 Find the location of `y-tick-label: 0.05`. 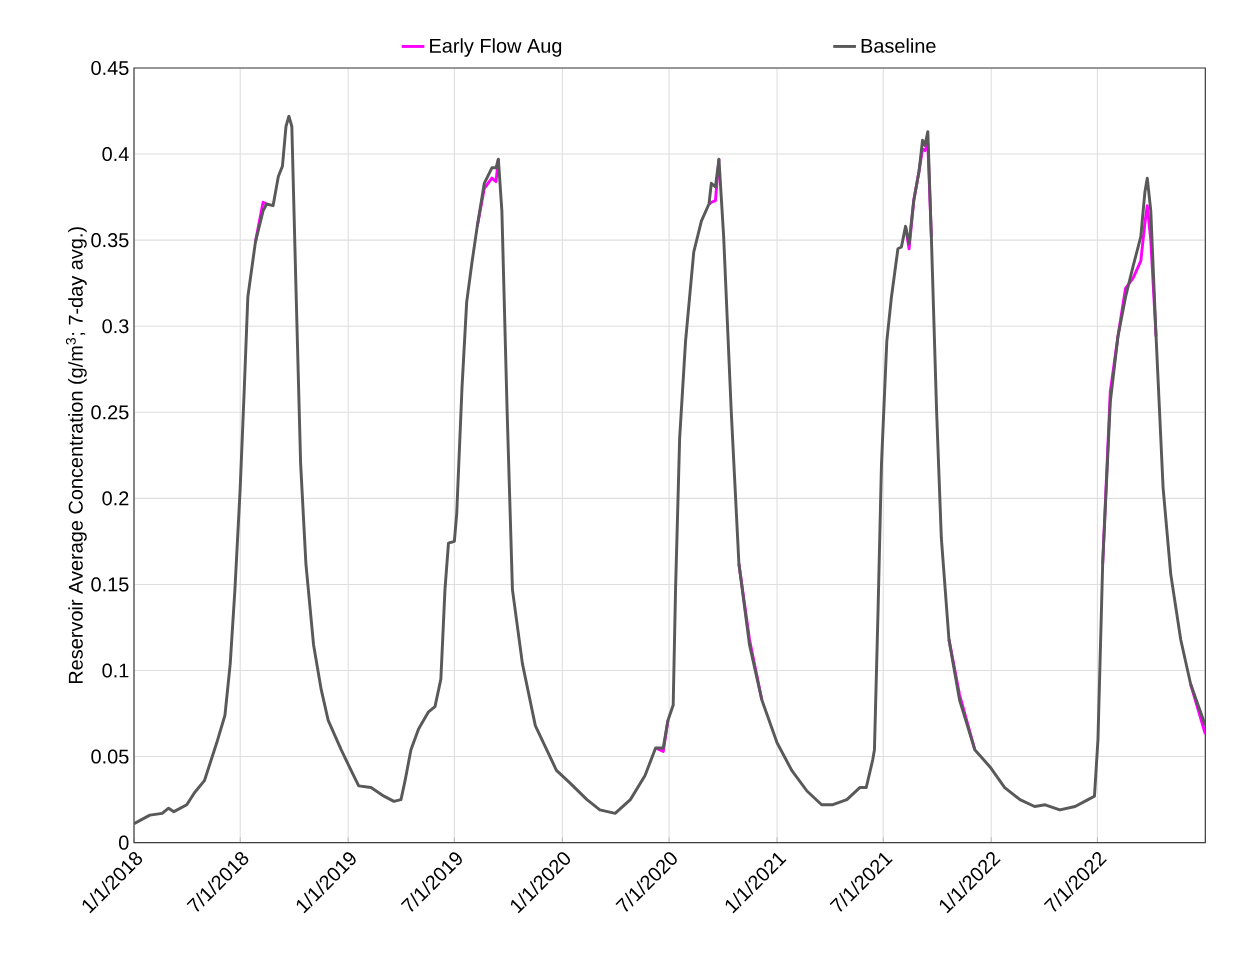

y-tick-label: 0.05 is located at coordinates (110, 756).